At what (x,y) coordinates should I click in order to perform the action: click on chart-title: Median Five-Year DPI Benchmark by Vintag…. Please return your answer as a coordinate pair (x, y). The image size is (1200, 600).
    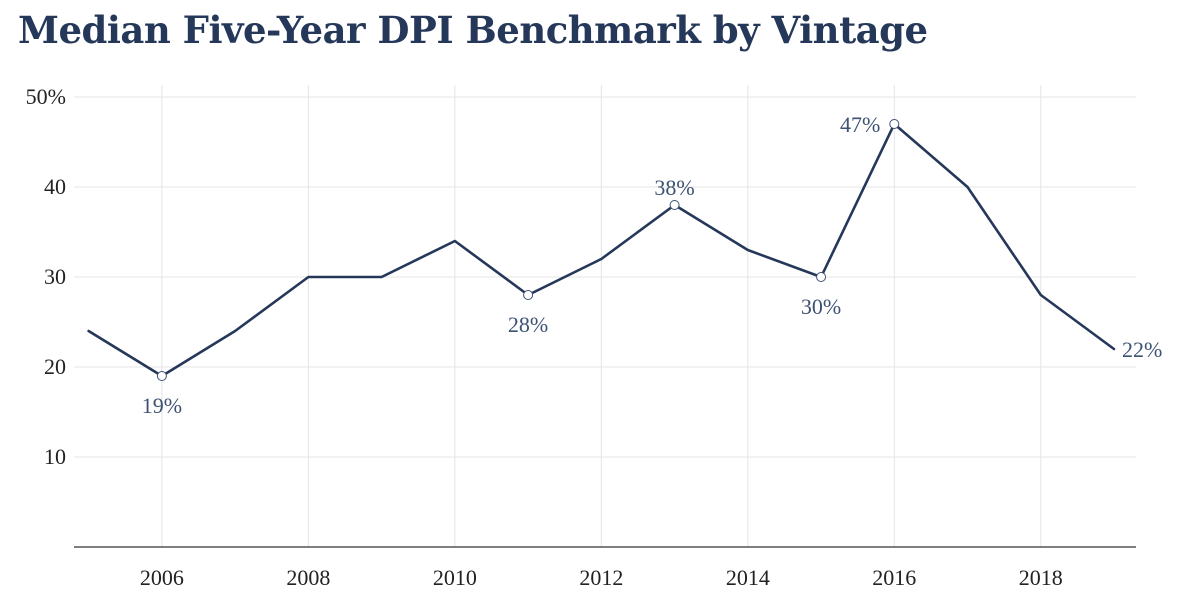
    Looking at the image, I should click on (473, 30).